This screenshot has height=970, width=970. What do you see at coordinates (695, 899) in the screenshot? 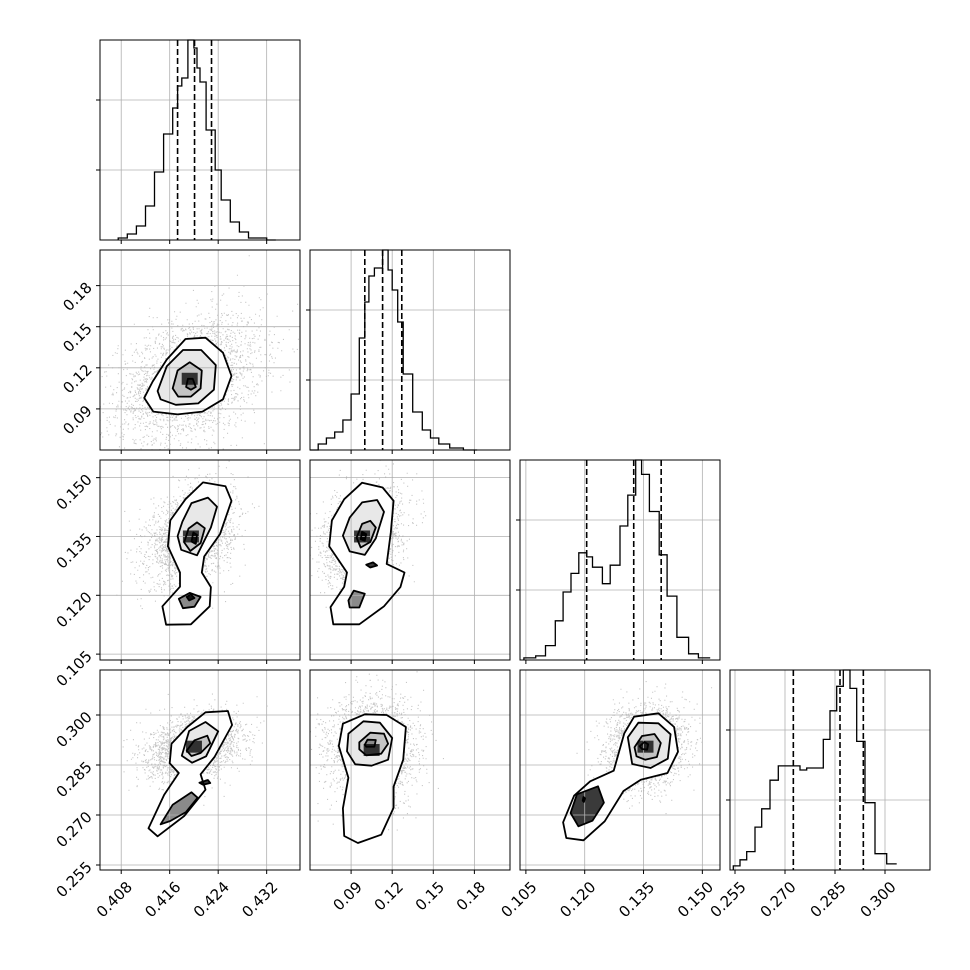
I see `x-tick-label: 0.150` at bounding box center [695, 899].